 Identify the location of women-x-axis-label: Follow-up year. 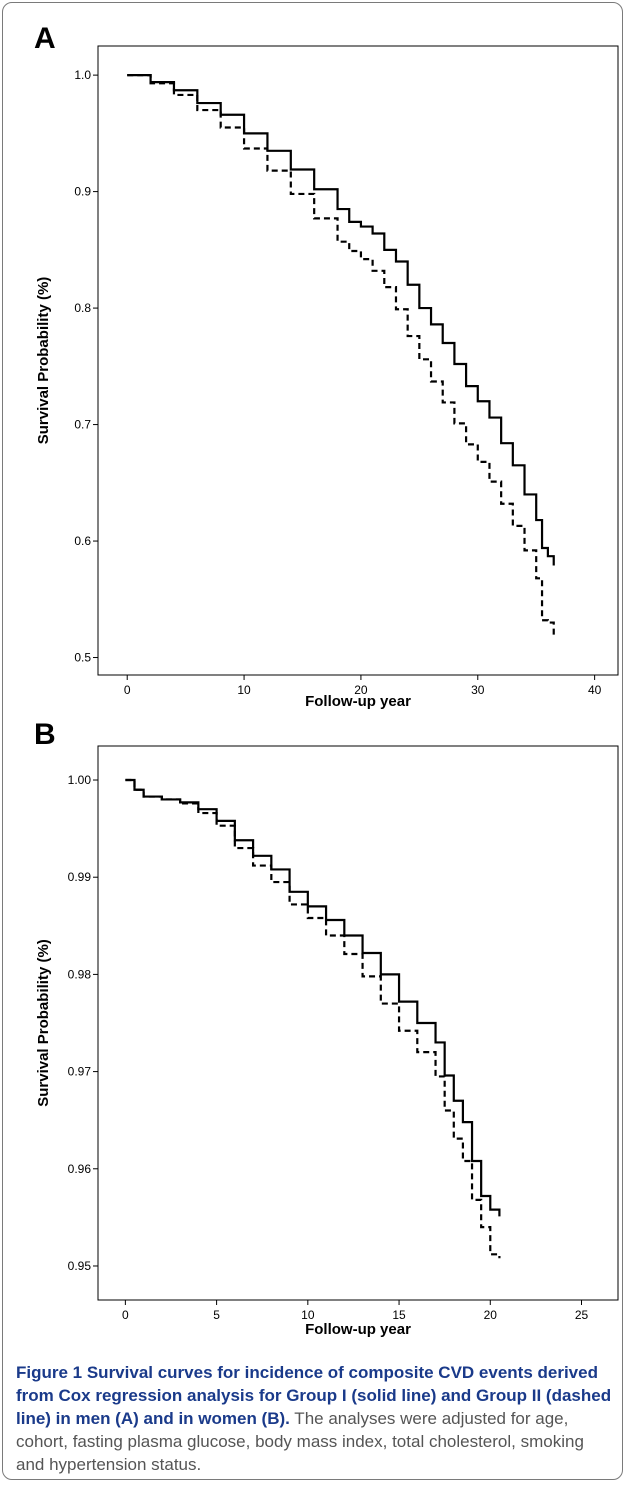
(358, 1329).